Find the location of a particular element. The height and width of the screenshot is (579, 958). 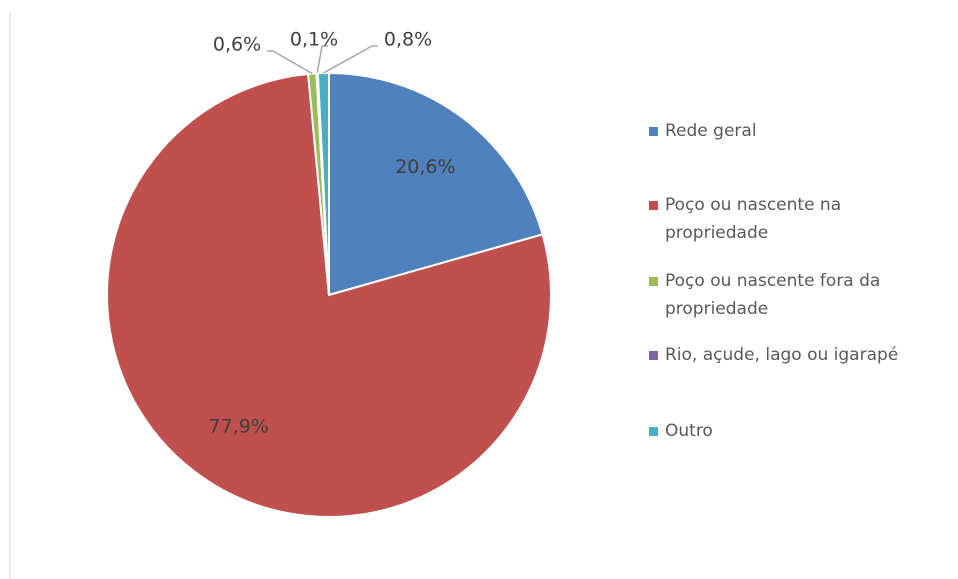

legend-label: Poço ou nascente na propriedade is located at coordinates (753, 219).